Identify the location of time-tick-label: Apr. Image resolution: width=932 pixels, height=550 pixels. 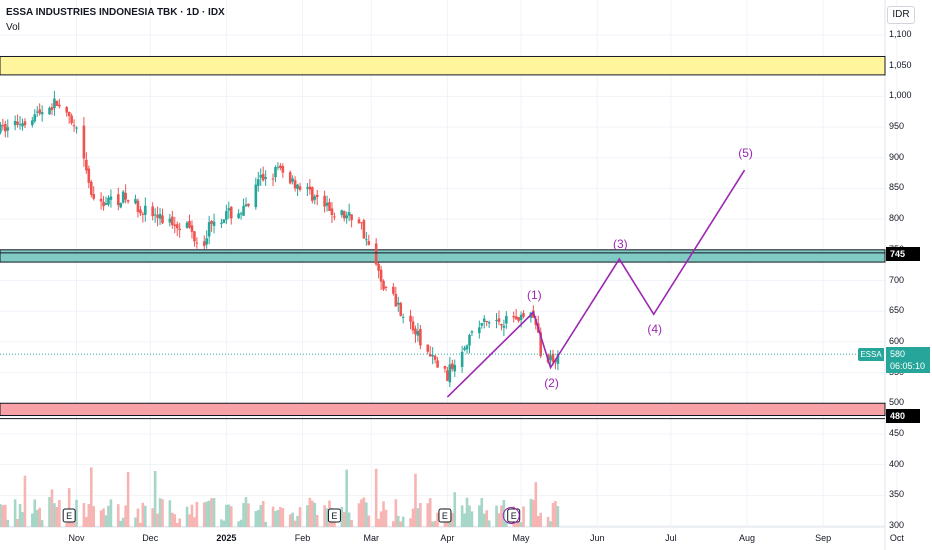
(447, 538).